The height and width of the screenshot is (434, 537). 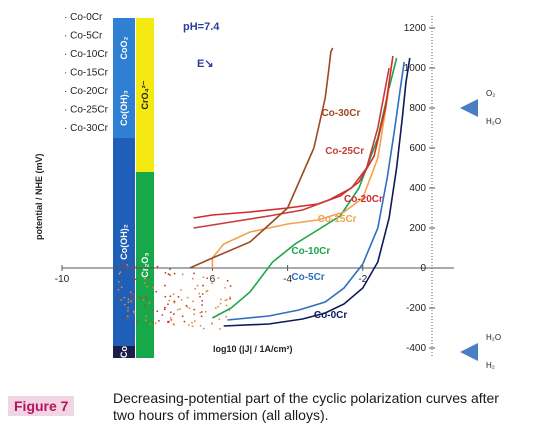 I want to click on band-label-1: Co(OH)₃, so click(x=124, y=108).